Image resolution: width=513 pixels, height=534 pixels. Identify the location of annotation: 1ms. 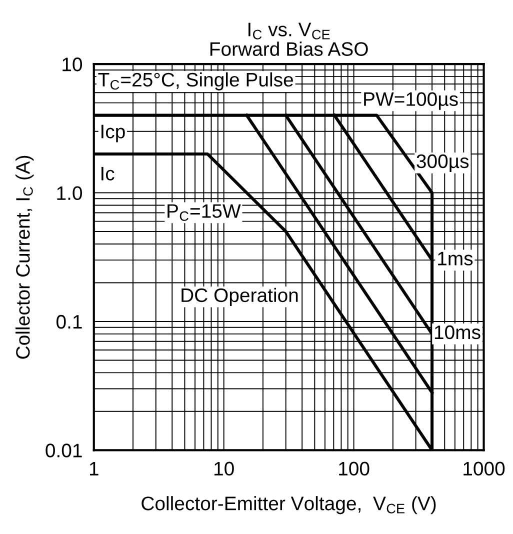
(455, 259).